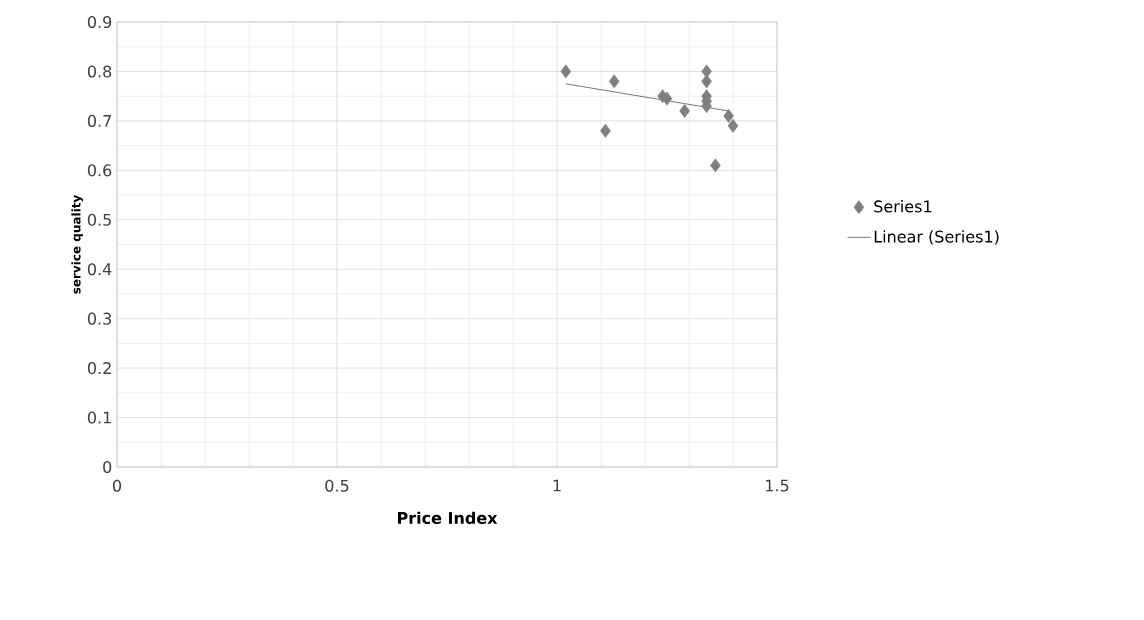 The height and width of the screenshot is (620, 1144). Describe the element at coordinates (337, 485) in the screenshot. I see `x-tick-label: 0.5` at that location.